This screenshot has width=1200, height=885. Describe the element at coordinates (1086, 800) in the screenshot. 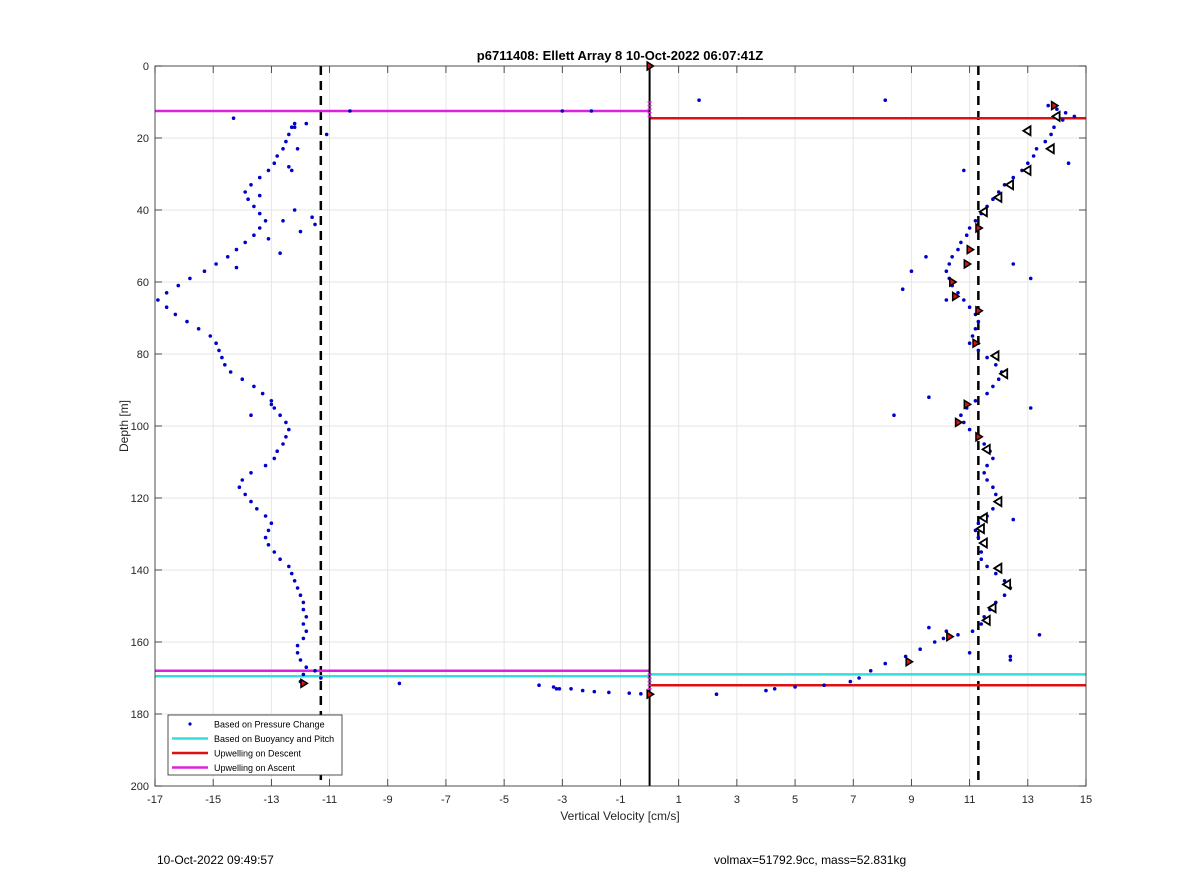

I see `x-tick-label: 15` at that location.